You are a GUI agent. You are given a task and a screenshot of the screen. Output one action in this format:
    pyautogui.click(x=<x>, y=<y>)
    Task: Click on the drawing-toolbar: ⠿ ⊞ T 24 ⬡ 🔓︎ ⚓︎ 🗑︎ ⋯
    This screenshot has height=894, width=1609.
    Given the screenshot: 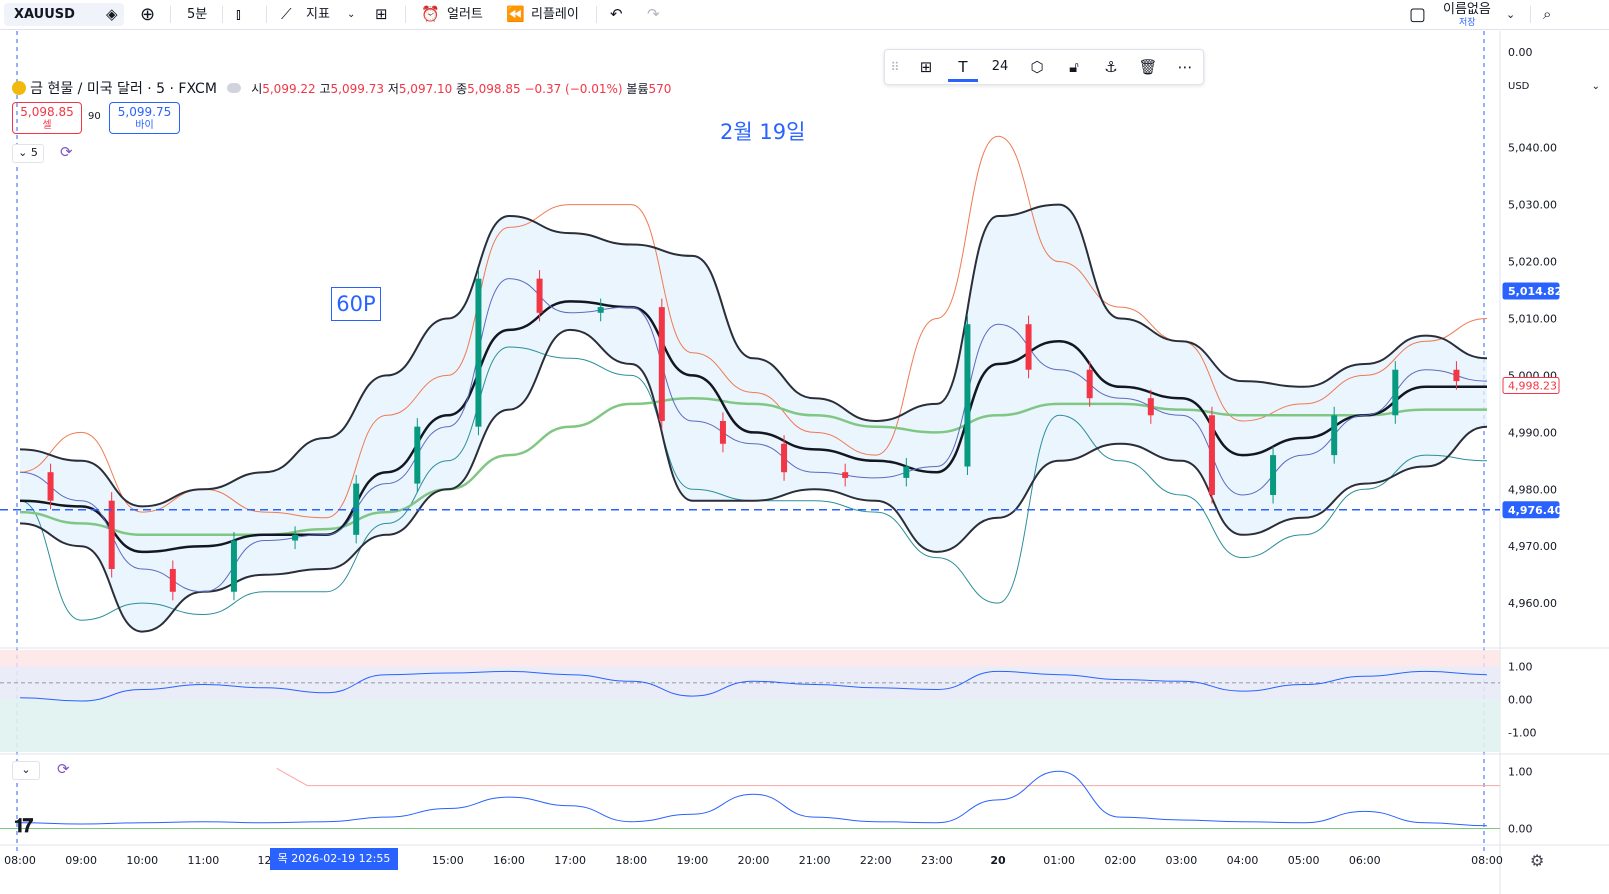 What is the action you would take?
    pyautogui.click(x=1044, y=67)
    